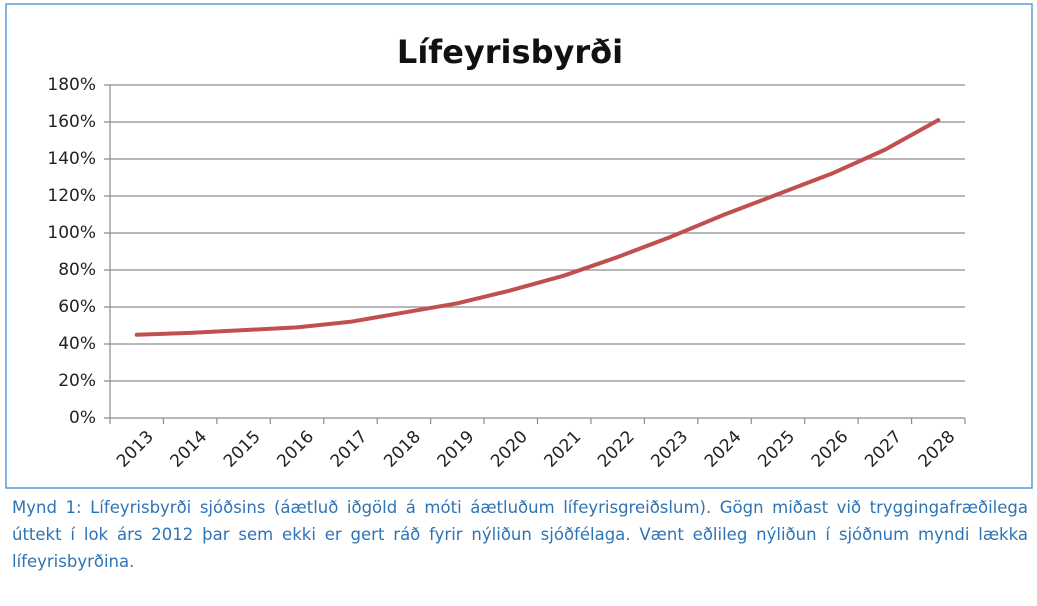  What do you see at coordinates (295, 449) in the screenshot?
I see `x-tick-label: 2016` at bounding box center [295, 449].